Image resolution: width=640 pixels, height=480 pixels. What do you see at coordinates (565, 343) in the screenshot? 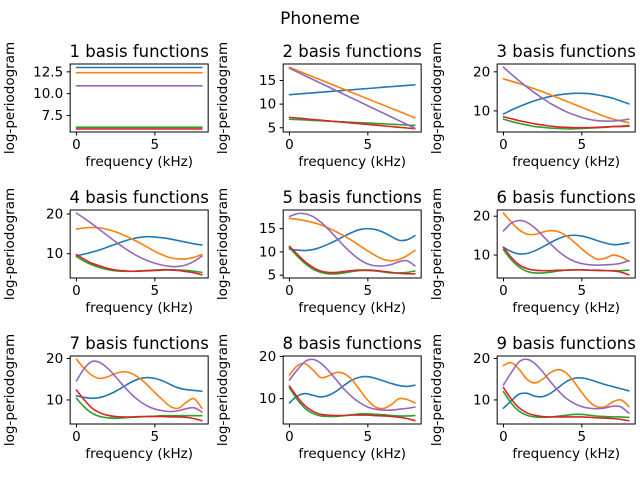
I see `subplot-title: 9 basis functions` at bounding box center [565, 343].